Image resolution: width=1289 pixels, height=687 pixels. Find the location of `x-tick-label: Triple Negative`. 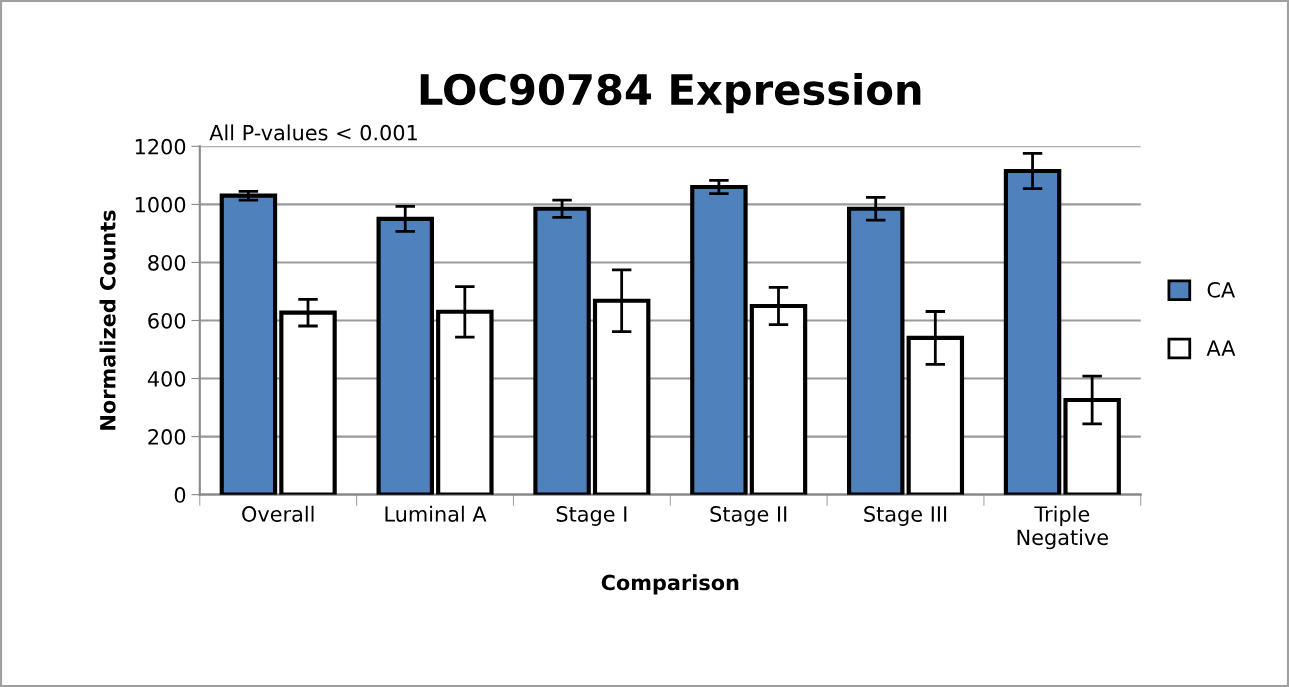

x-tick-label: Triple Negative is located at coordinates (1062, 527).